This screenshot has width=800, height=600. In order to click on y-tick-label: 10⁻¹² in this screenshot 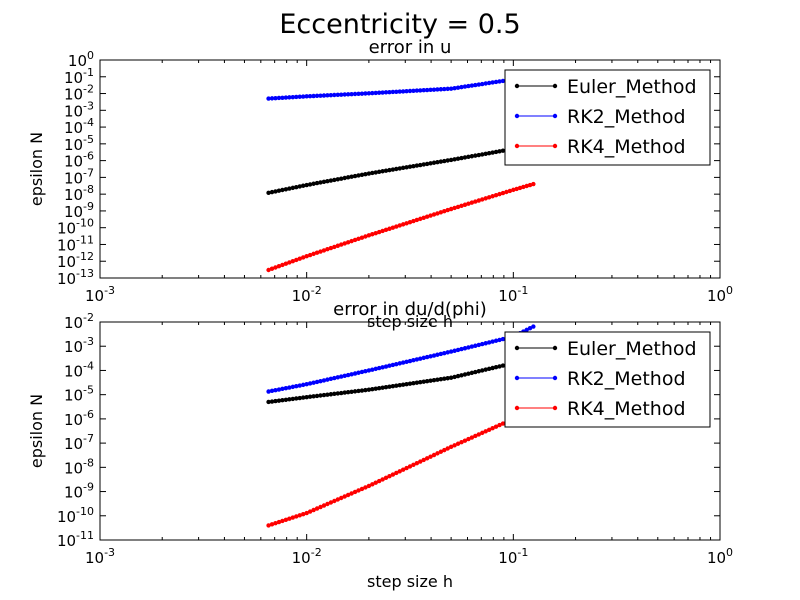, I will do `click(75, 260)`.